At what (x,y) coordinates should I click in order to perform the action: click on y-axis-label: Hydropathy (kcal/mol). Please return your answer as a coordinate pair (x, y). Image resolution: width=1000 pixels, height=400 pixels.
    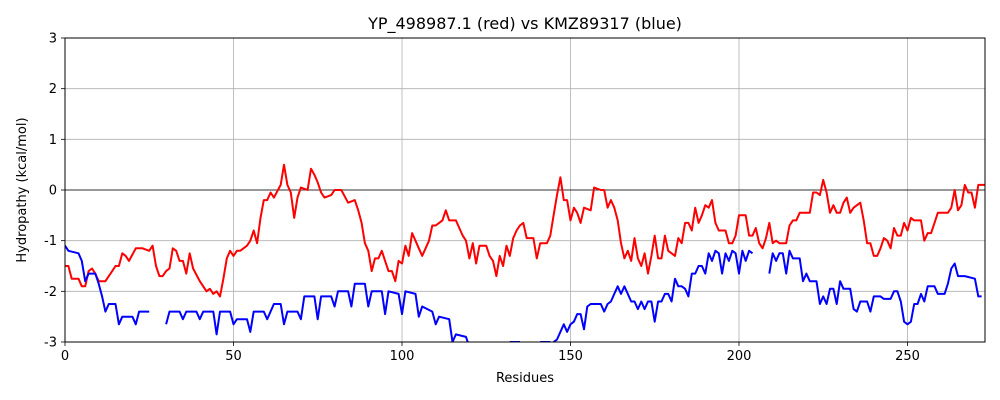
    Looking at the image, I should click on (22, 189).